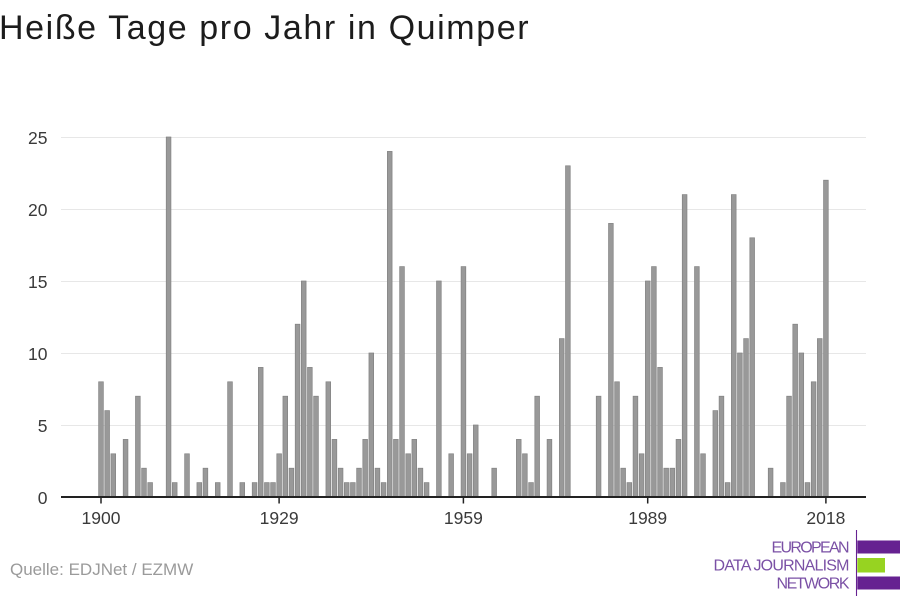  What do you see at coordinates (265, 28) in the screenshot?
I see `svg-text: Heiße Tage pro Jahr in Quimper` at bounding box center [265, 28].